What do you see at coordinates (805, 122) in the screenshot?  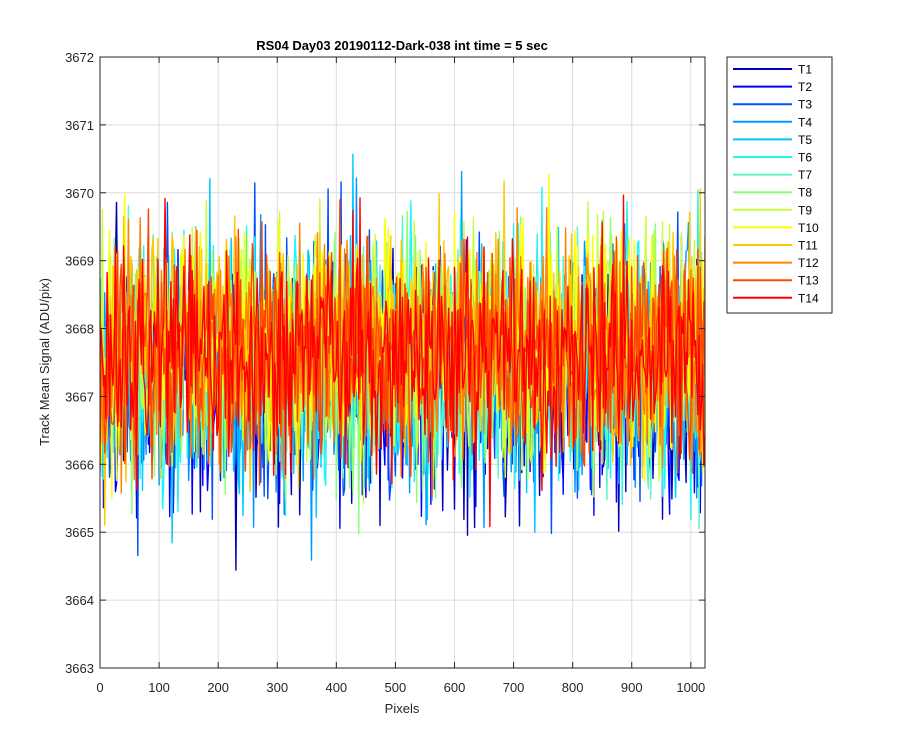 I see `legend-label-t4: T4` at bounding box center [805, 122].